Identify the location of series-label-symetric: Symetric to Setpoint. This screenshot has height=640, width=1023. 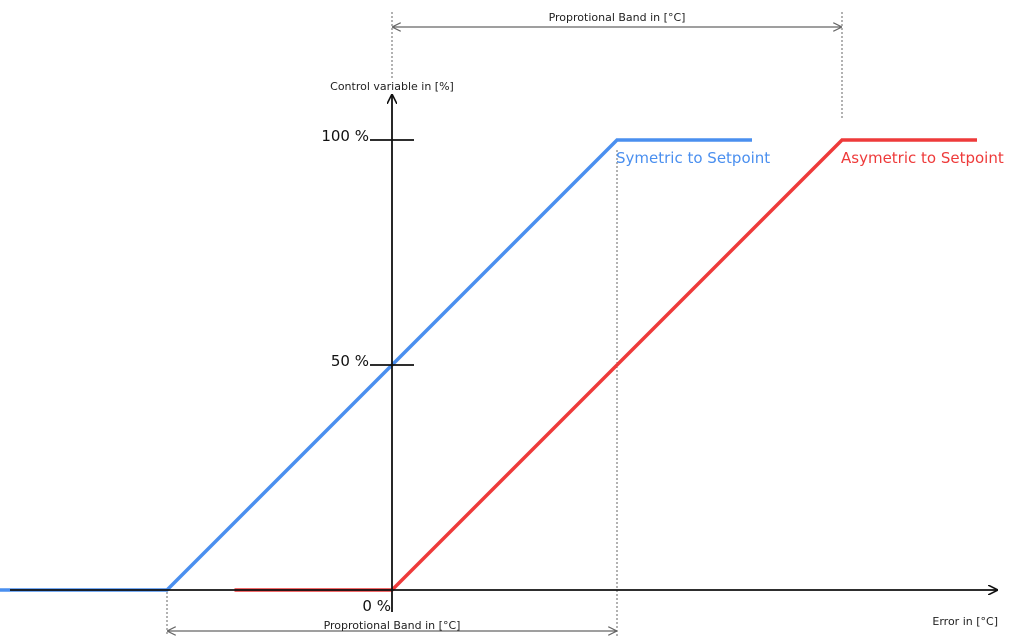
(693, 158).